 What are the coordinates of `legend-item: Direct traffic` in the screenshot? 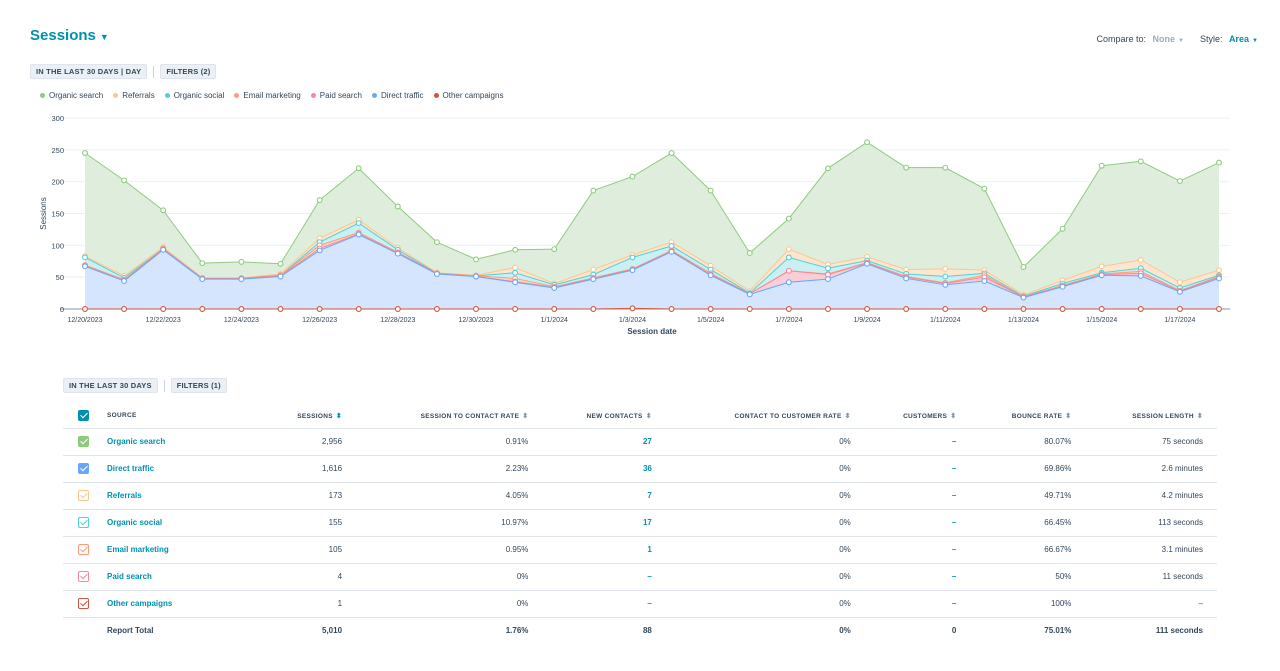 It's located at (398, 95).